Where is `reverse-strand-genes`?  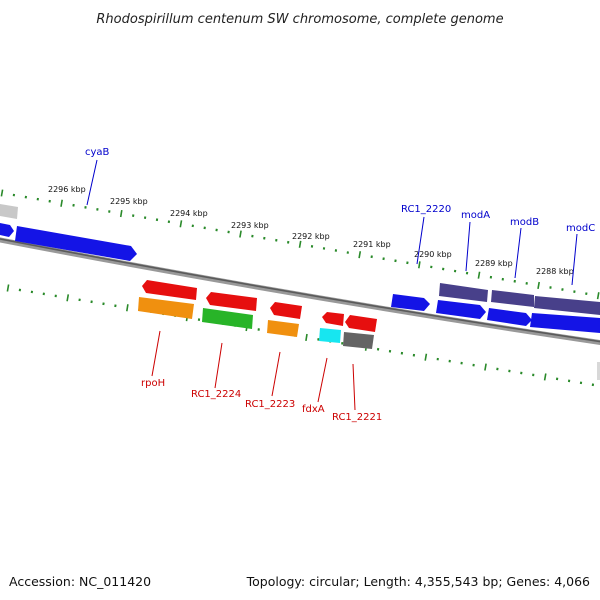 reverse-strand-genes is located at coordinates (257, 314).